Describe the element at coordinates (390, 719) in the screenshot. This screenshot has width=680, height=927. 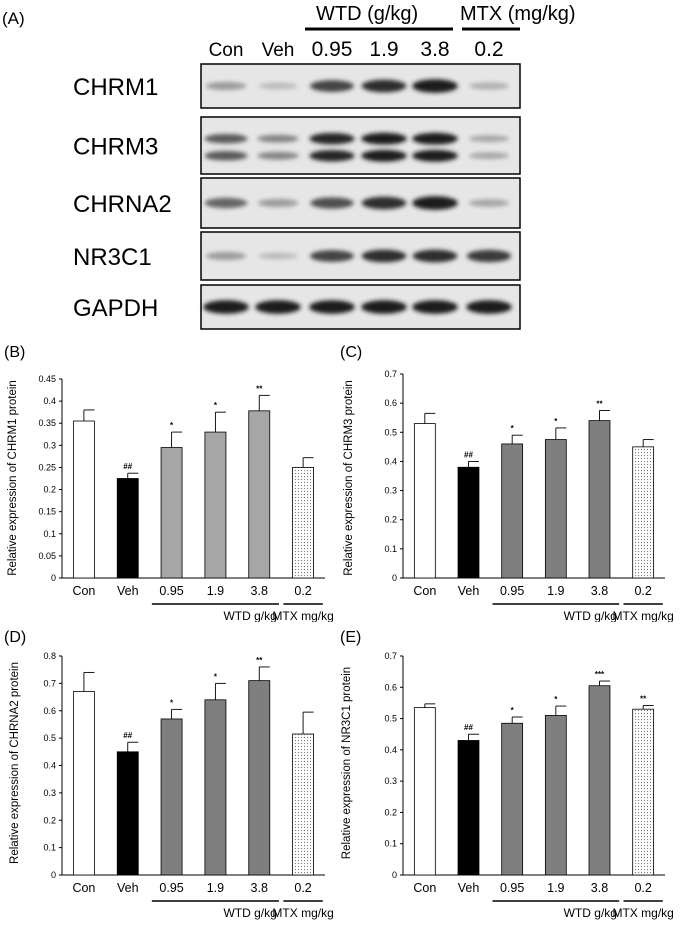
I see `y-tick-label: 0.5` at that location.